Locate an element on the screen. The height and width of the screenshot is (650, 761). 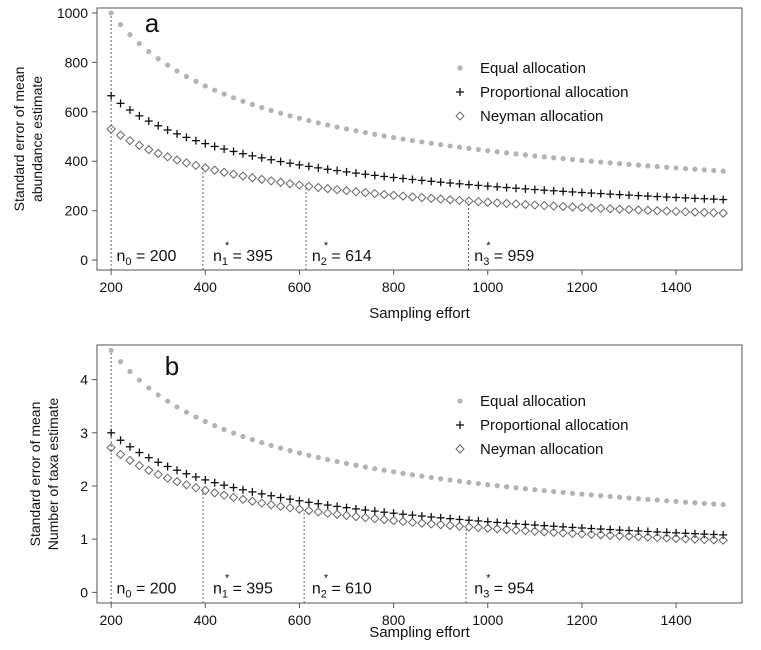
reference-label-2: n2 = 614 is located at coordinates (342, 258).